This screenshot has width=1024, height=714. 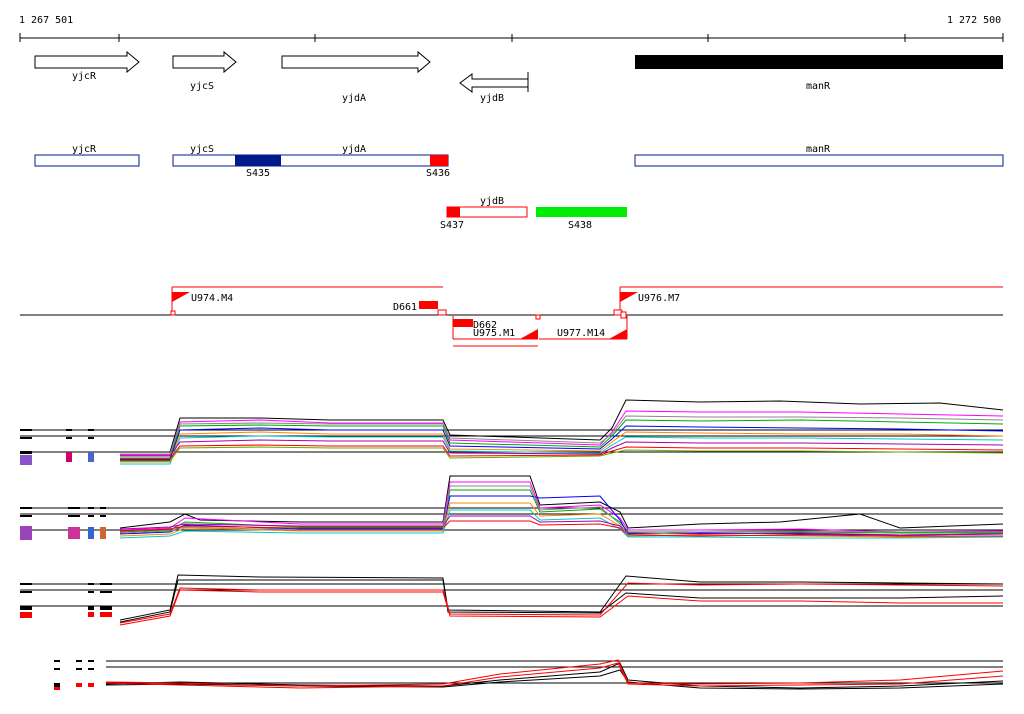 What do you see at coordinates (659, 298) in the screenshot?
I see `tu-label: U976.M7` at bounding box center [659, 298].